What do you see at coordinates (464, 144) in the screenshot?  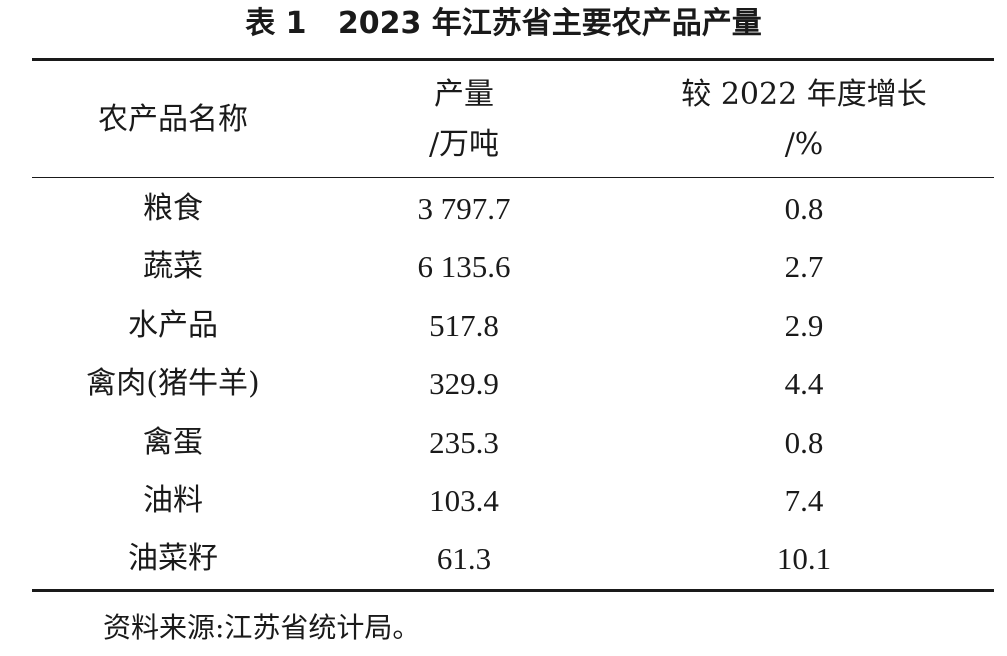 I see `header-quantity-unit: /万吨` at bounding box center [464, 144].